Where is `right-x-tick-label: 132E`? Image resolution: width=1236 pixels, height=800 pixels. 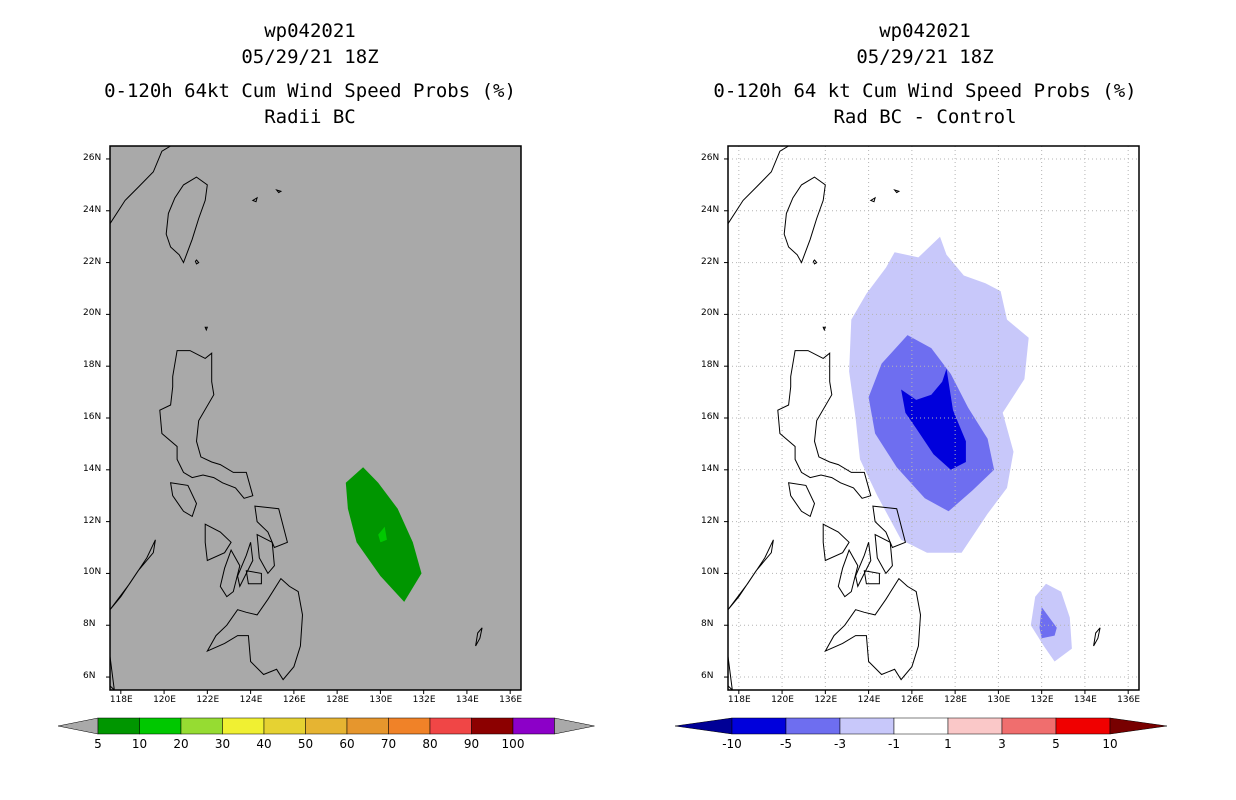
right-x-tick-label: 132E is located at coordinates (1042, 700).